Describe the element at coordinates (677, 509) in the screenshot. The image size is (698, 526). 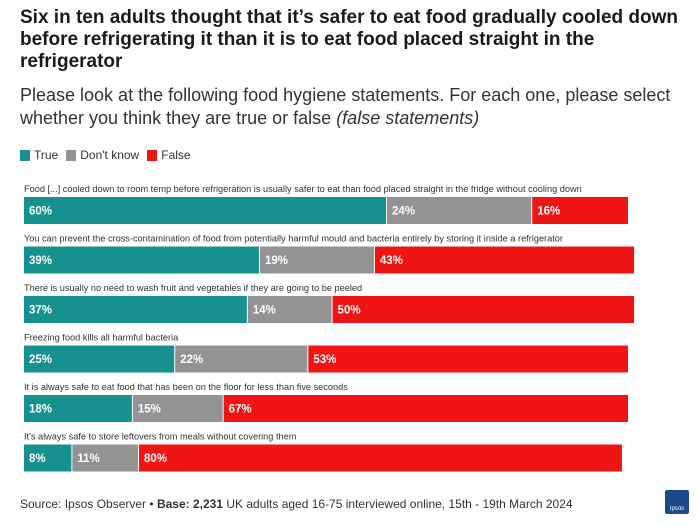
I see `logo-text: Ipsos` at that location.